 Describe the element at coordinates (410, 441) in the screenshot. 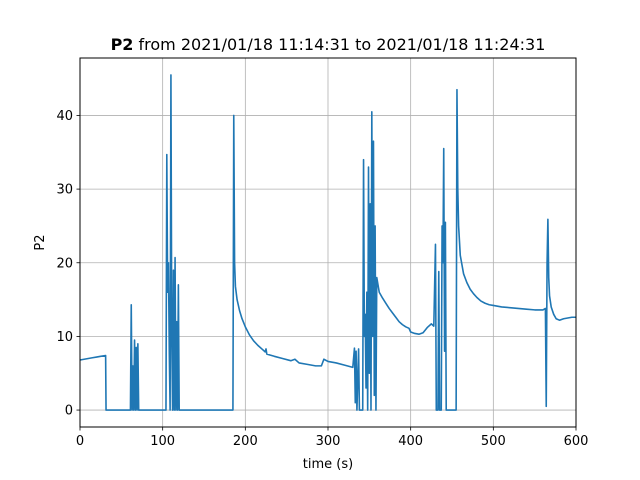

I see `x-tick-label: 400` at that location.